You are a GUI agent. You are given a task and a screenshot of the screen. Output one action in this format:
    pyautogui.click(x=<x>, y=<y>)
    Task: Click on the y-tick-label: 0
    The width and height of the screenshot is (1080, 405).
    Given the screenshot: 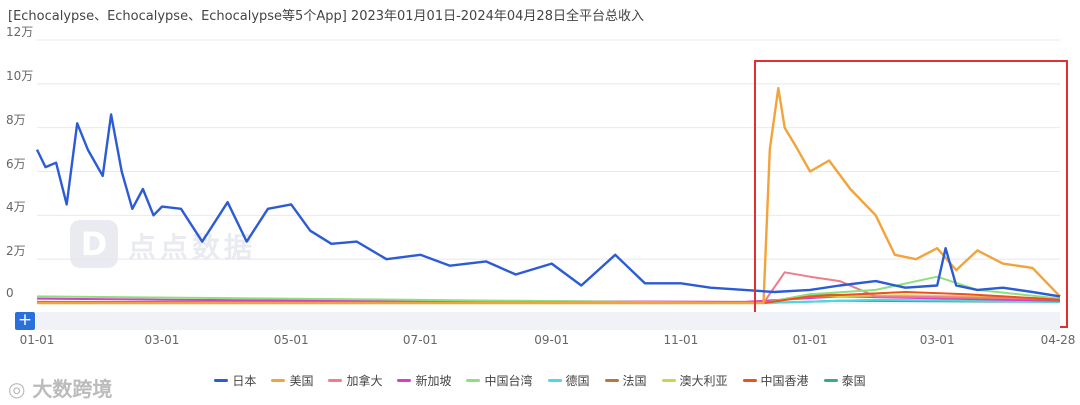 What is the action you would take?
    pyautogui.click(x=10, y=293)
    